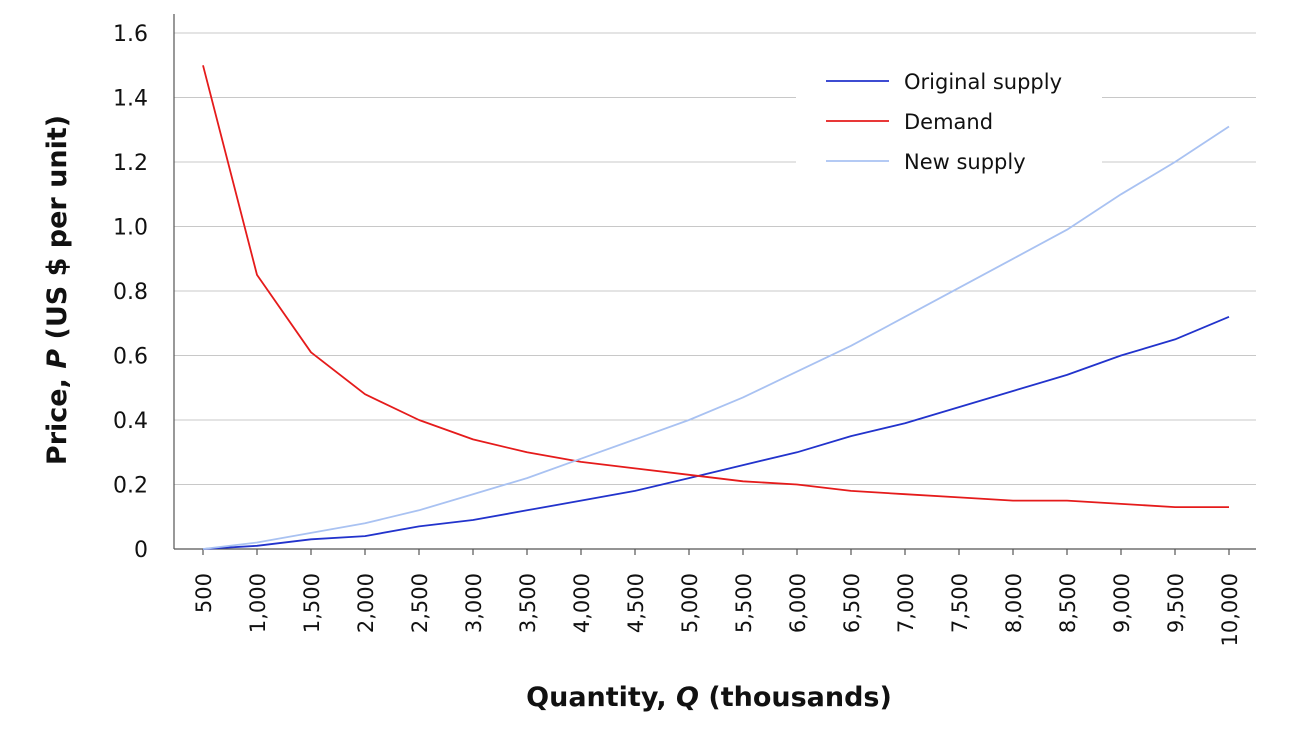 This screenshot has height=731, width=1299. I want to click on x-tick-label: 9,500, so click(1176, 603).